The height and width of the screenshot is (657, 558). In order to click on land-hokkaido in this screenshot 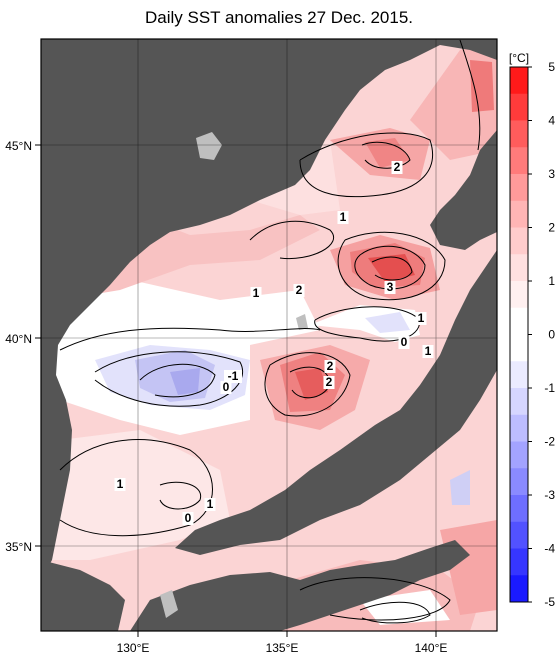, I will do `click(463, 190)`.